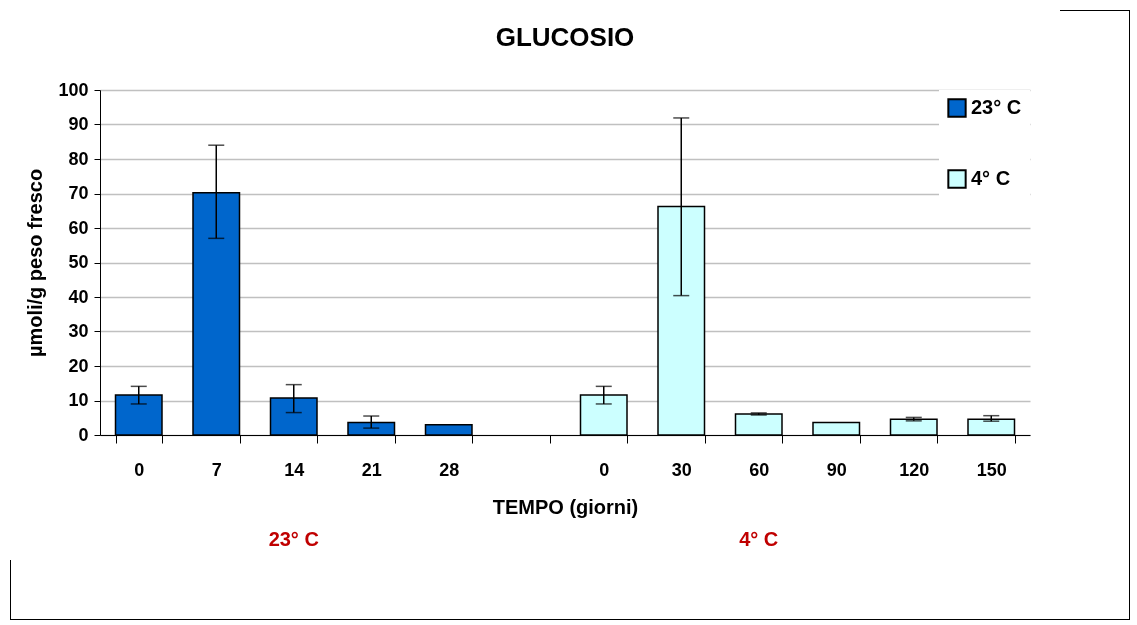 This screenshot has height=625, width=1137. What do you see at coordinates (78, 331) in the screenshot?
I see `y-tick-label: 30` at bounding box center [78, 331].